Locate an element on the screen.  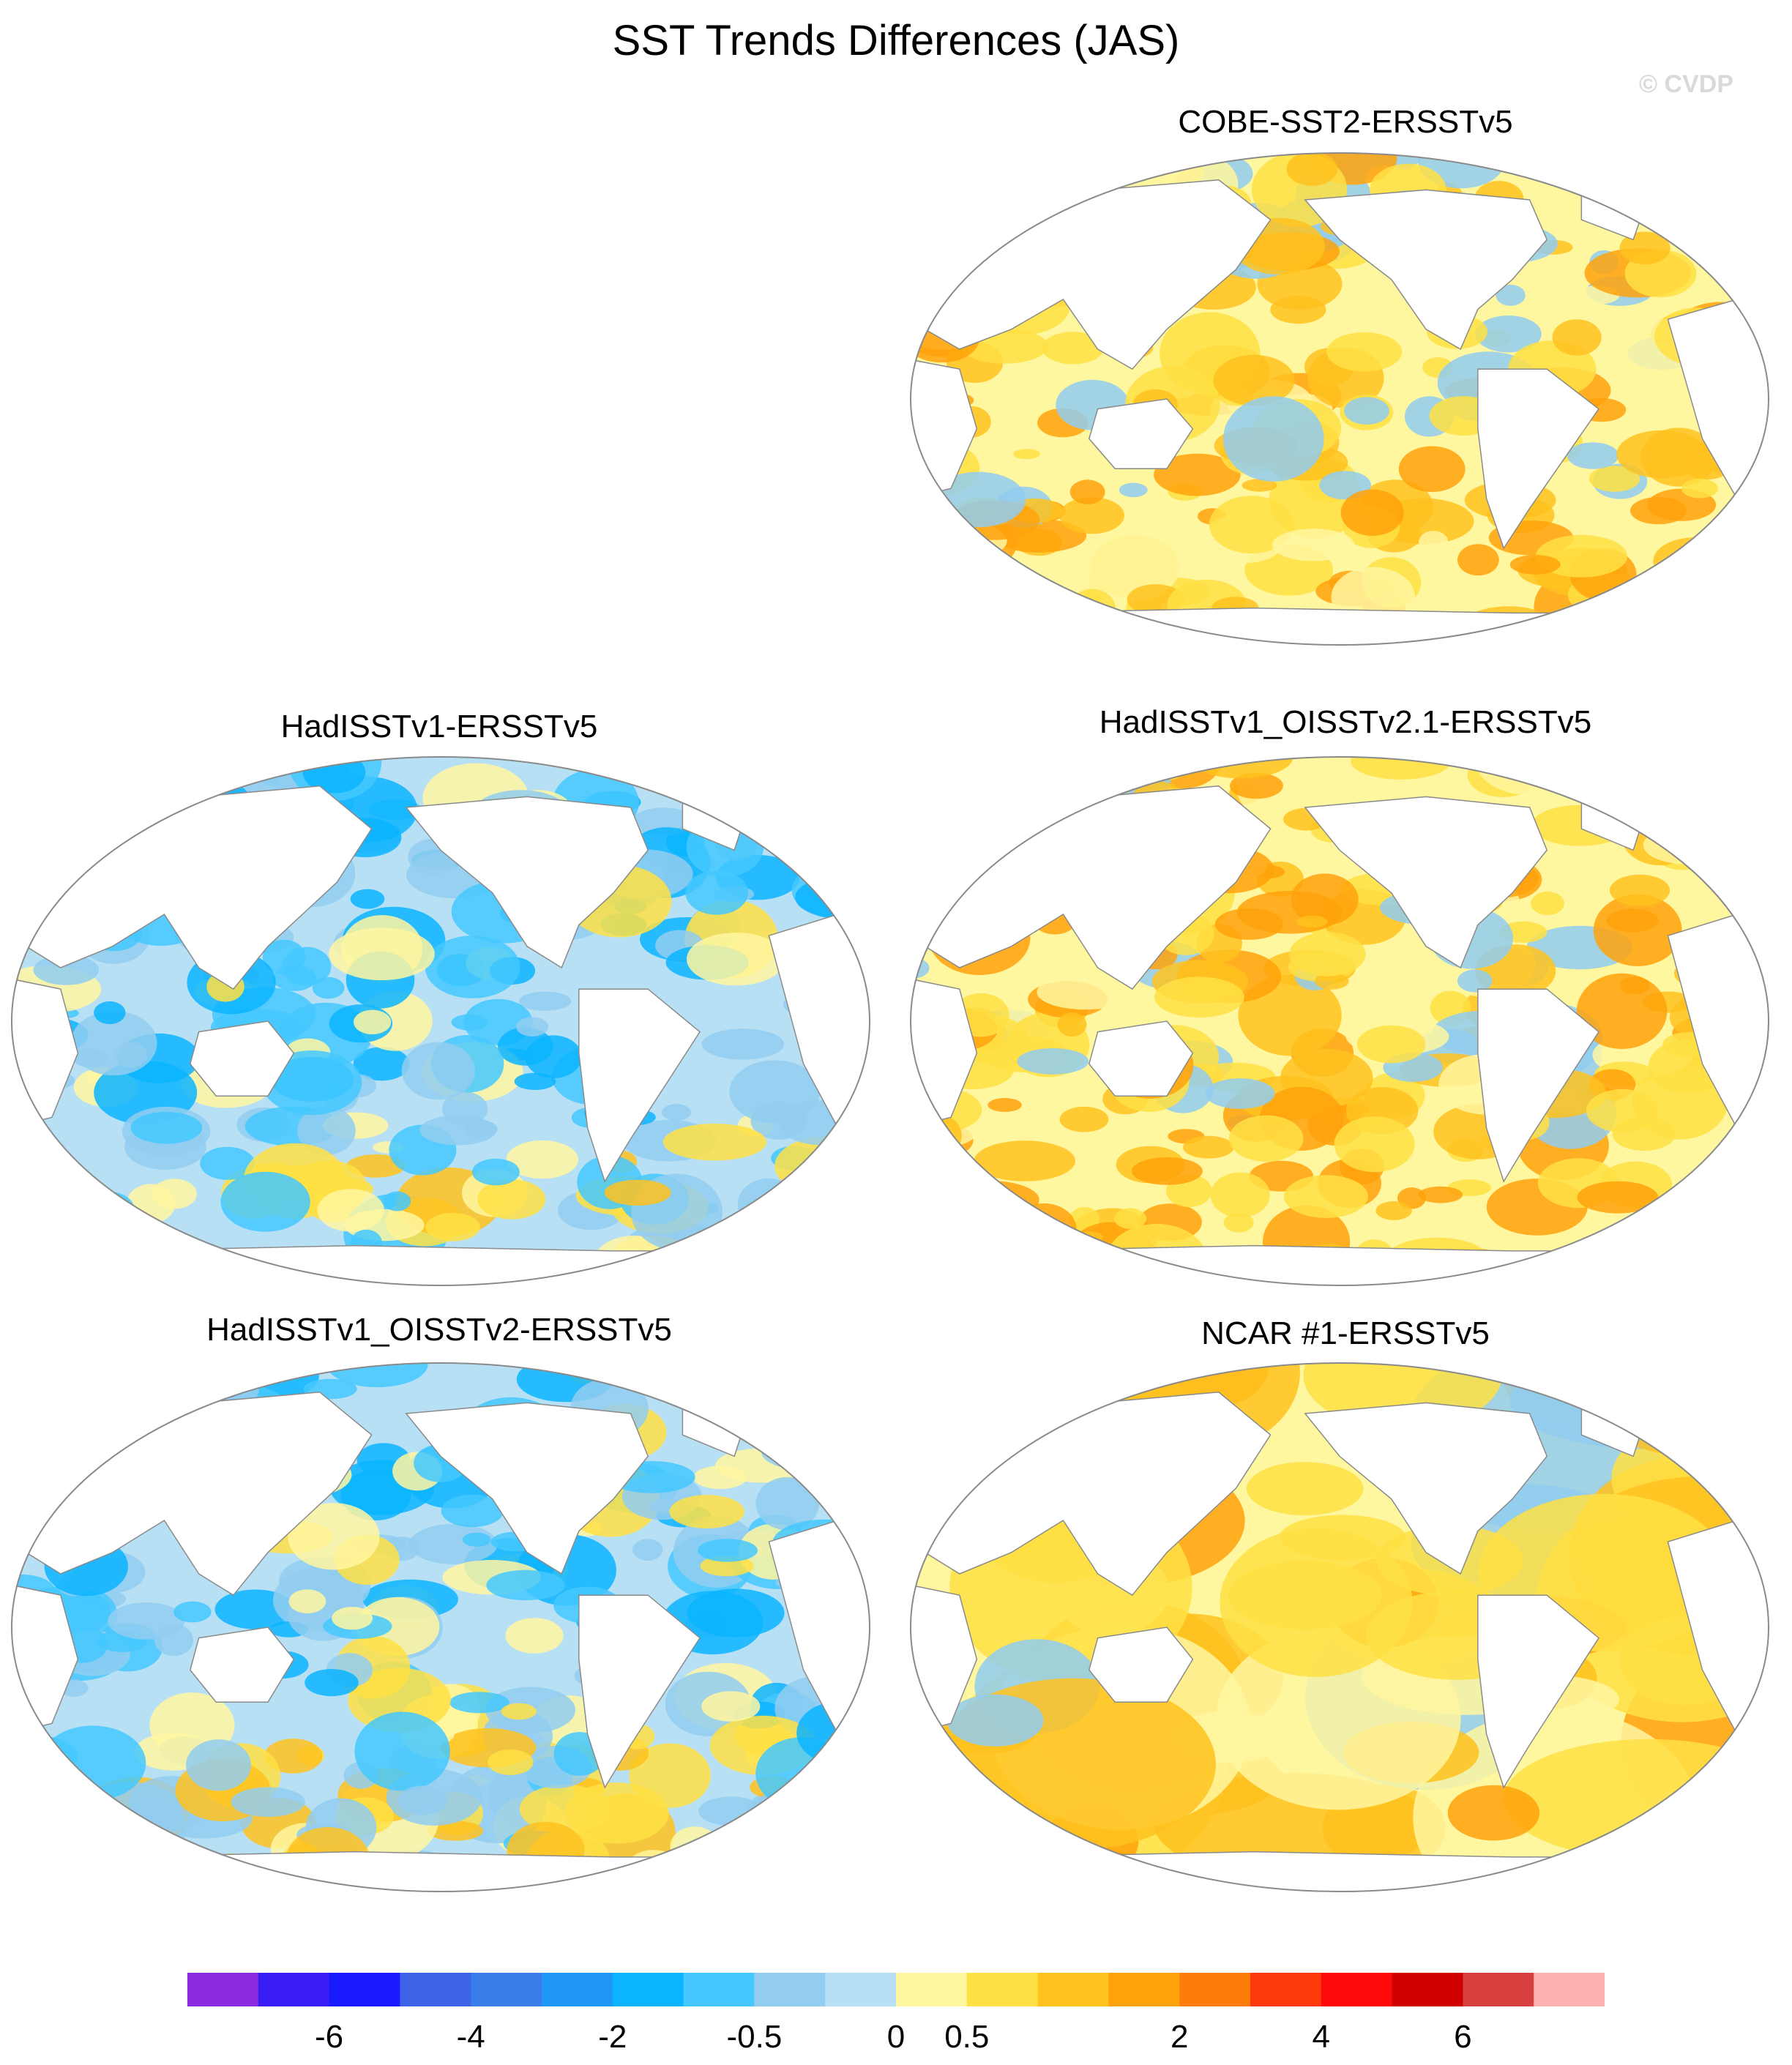
panel-title-hadisst-oisstv21: HadISSTv1_OISSTv2.1-ERSSTv5 is located at coordinates (1345, 722).